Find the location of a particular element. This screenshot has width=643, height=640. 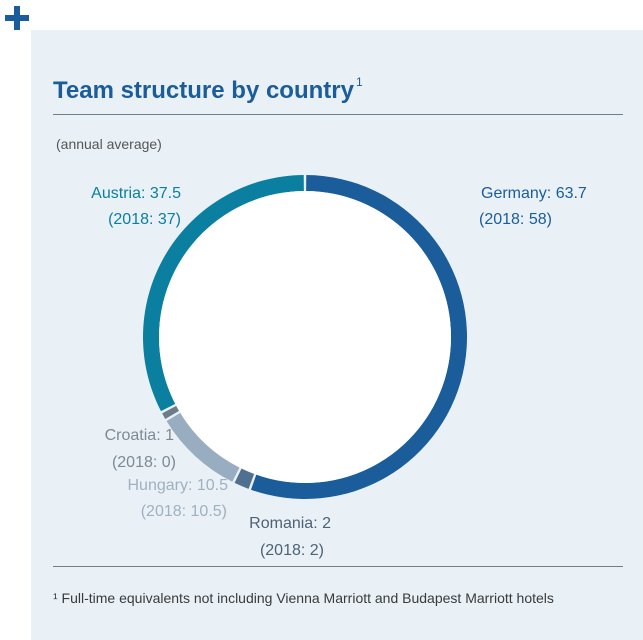

plus-icon is located at coordinates (17, 18).